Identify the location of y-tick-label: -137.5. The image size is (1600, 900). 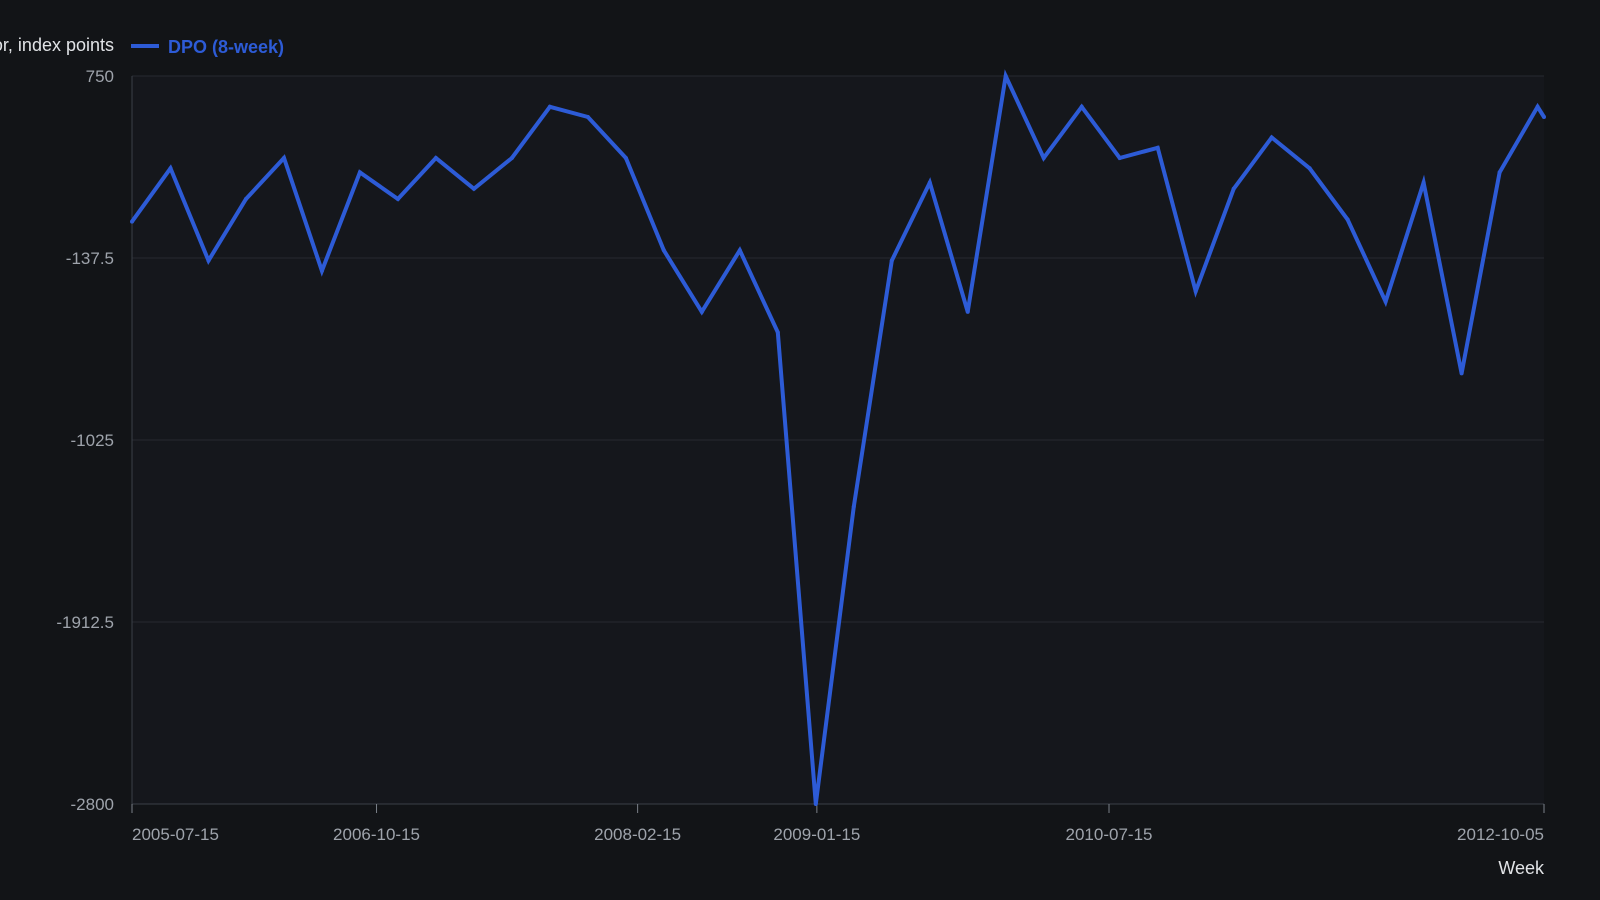
(90, 258).